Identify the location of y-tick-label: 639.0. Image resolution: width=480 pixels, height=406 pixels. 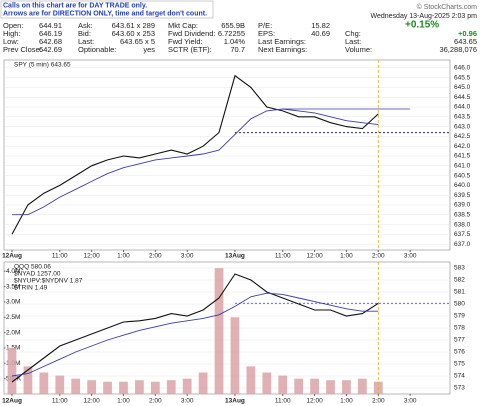
(462, 205).